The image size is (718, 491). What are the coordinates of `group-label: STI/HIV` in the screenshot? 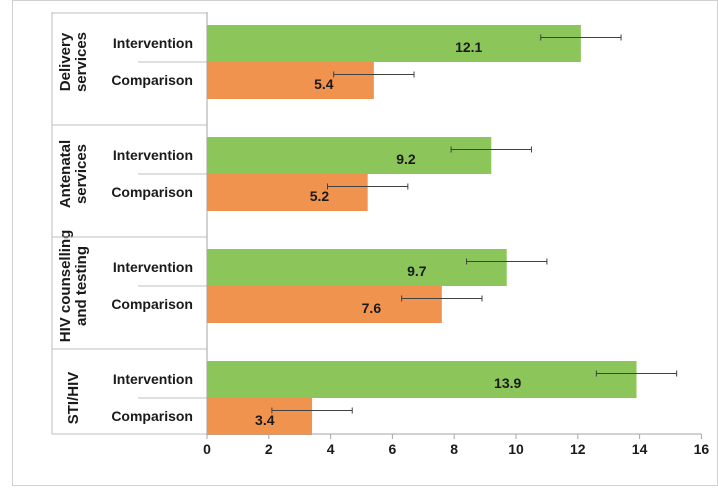 It's located at (73, 398).